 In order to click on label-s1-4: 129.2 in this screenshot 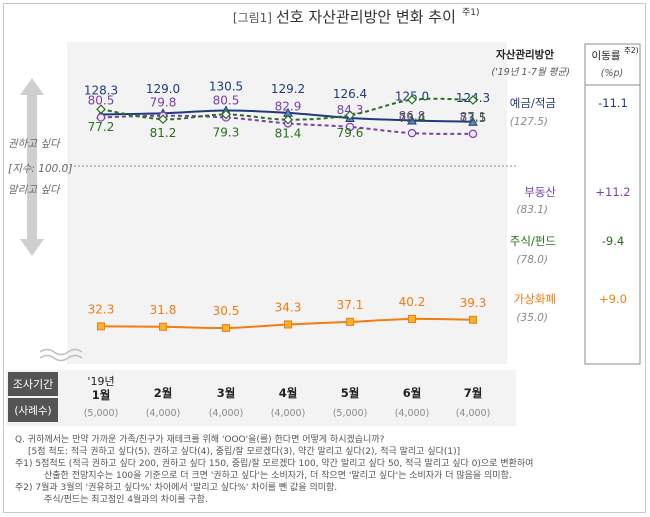, I will do `click(288, 89)`.